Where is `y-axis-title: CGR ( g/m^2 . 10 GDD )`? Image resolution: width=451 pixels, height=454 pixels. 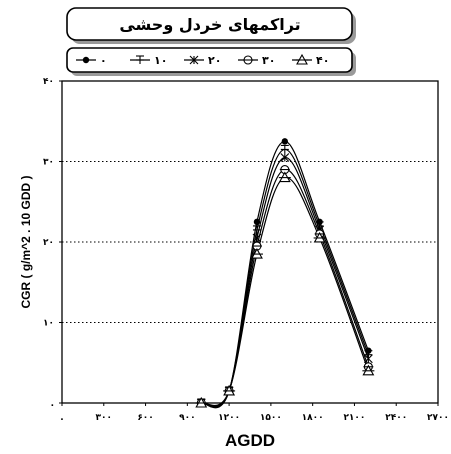
y-axis-title: CGR ( g/m^2 . 10 GDD ) is located at coordinates (26, 241).